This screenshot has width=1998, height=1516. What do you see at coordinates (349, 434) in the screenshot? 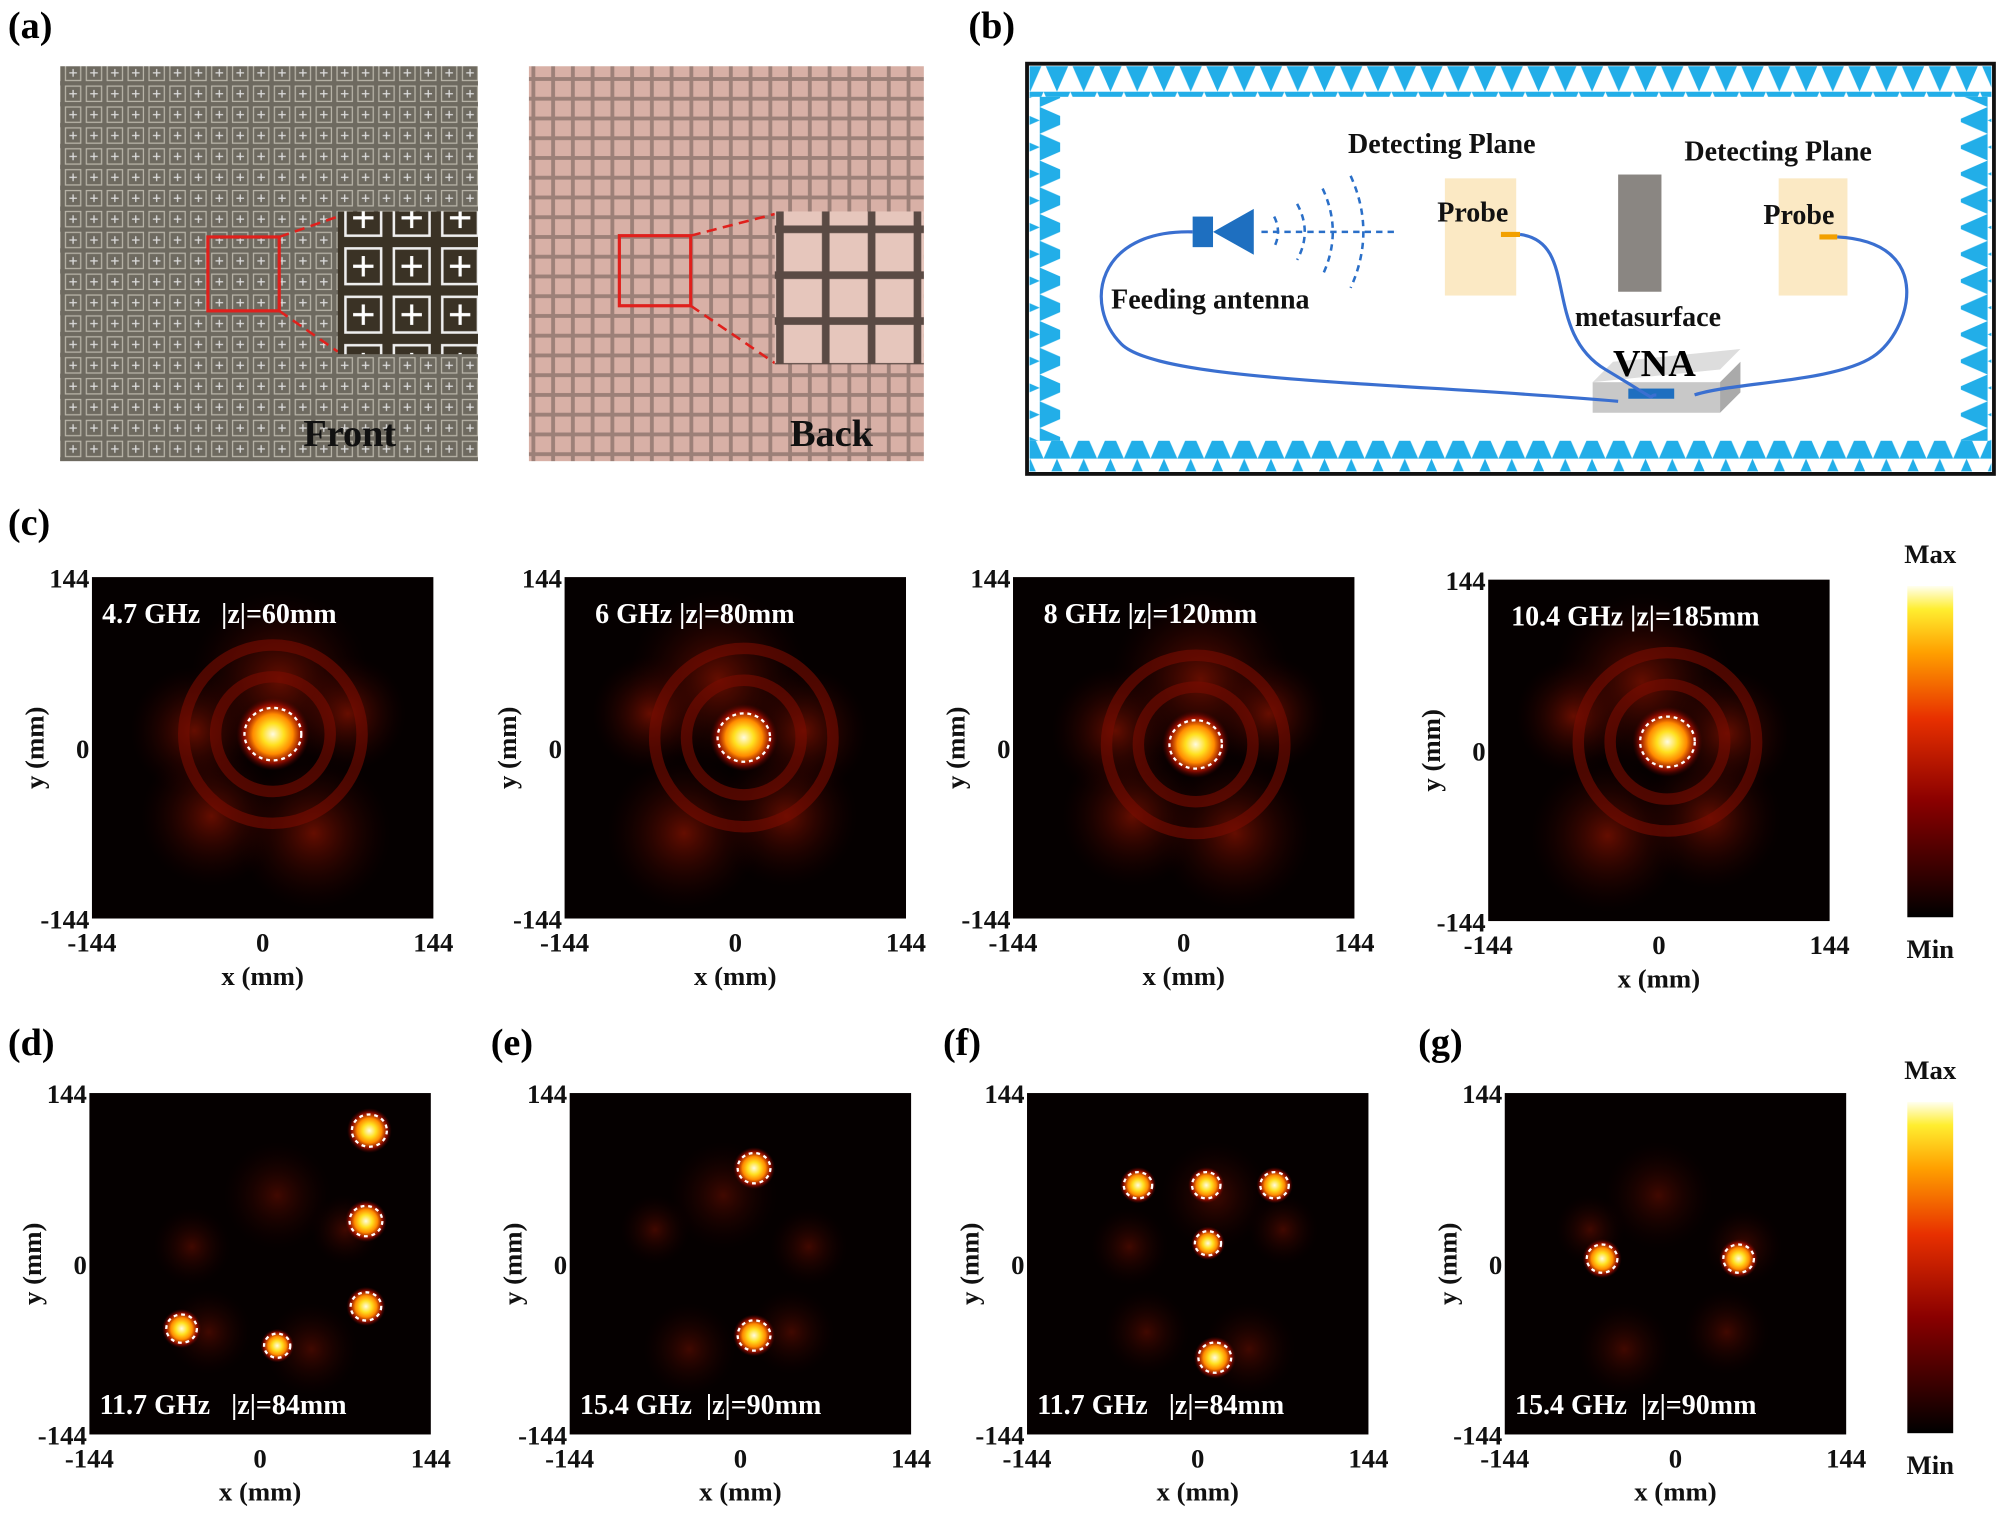
I see `photo-label: Front` at bounding box center [349, 434].